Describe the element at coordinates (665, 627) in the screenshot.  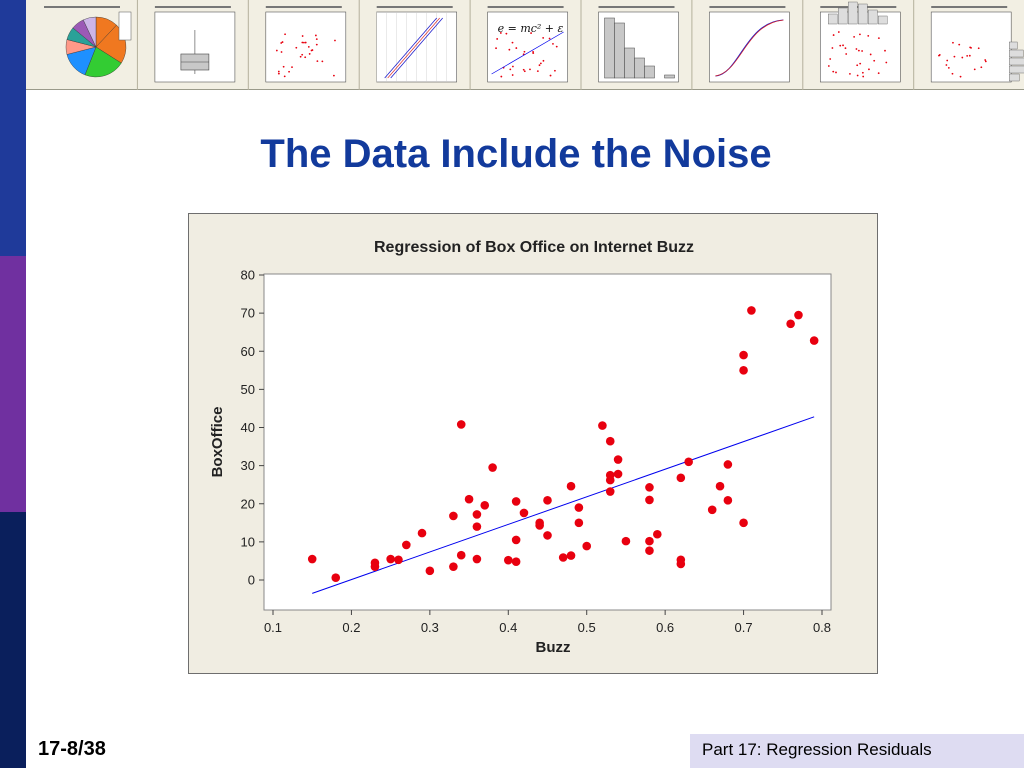
I see `x-tick-label: 0.6` at that location.